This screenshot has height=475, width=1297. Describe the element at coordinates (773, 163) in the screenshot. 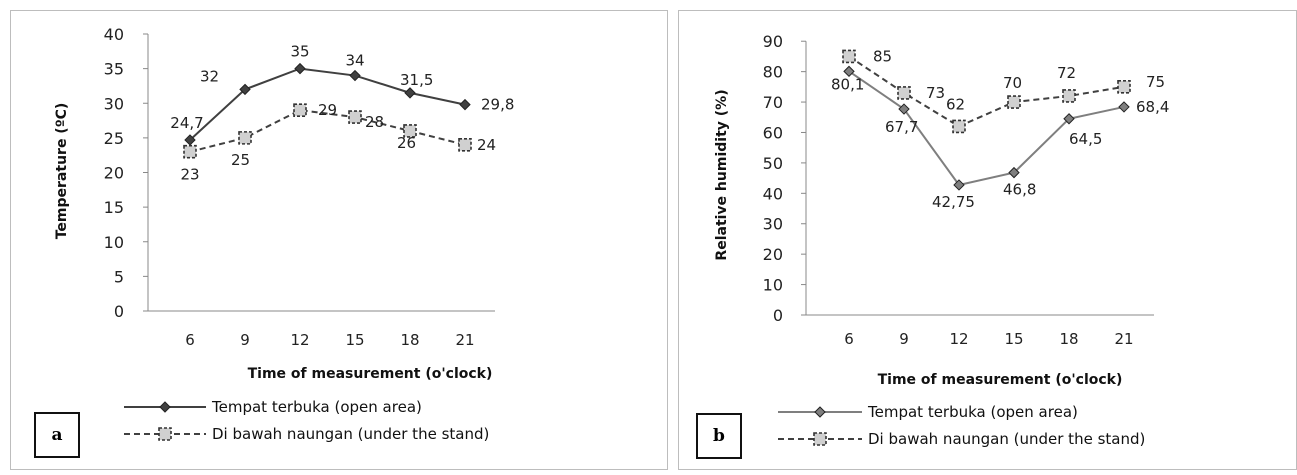

I see `b-y-tick-label: 50` at that location.